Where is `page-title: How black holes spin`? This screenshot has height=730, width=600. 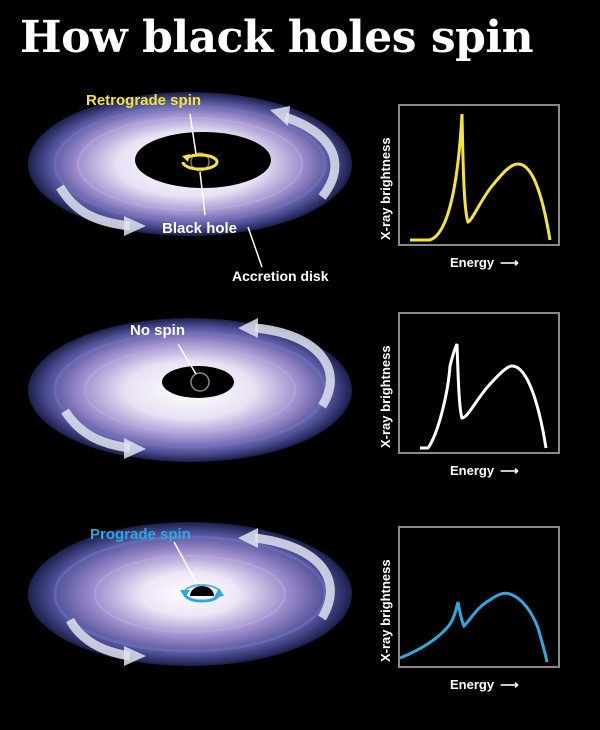 page-title: How black holes spin is located at coordinates (277, 37).